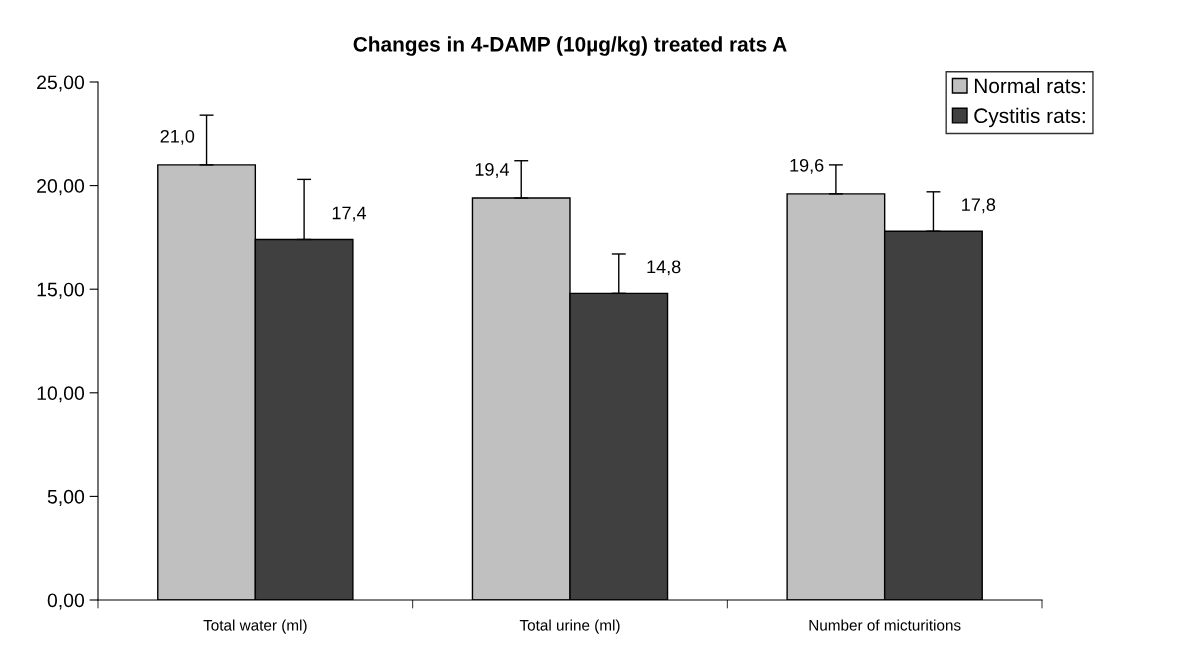  Describe the element at coordinates (885, 625) in the screenshot. I see `x-tick-label: Number of micturitions` at that location.